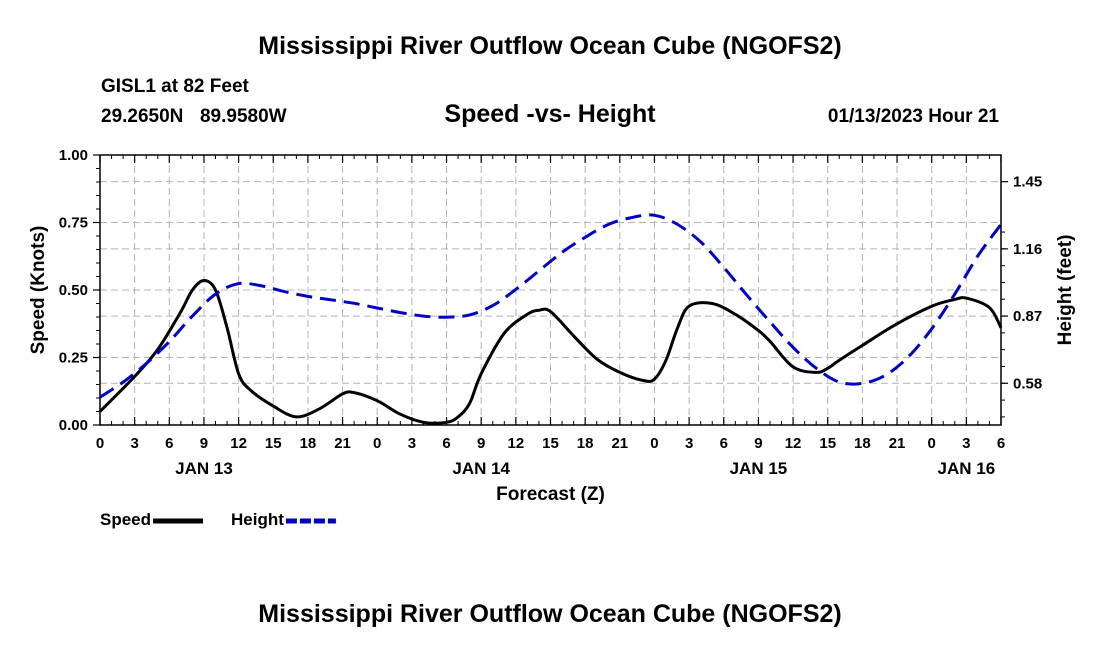 This screenshot has height=650, width=1100. I want to click on y-tick-label: 0.00, so click(73, 425).